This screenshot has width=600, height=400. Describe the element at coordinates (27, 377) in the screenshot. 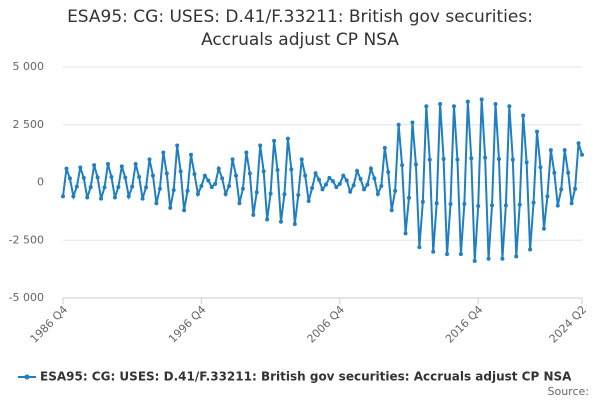

I see `legend-marker` at that location.